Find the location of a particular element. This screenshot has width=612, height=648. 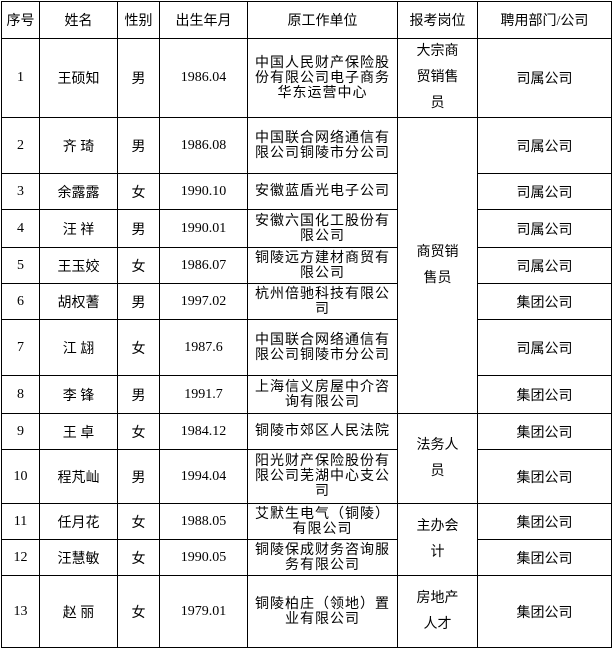

data-row: 10 程芃屾男 1994.04 阳光财产保险股份有限公司芜湖中心支公司 集团公司 is located at coordinates (306, 476).